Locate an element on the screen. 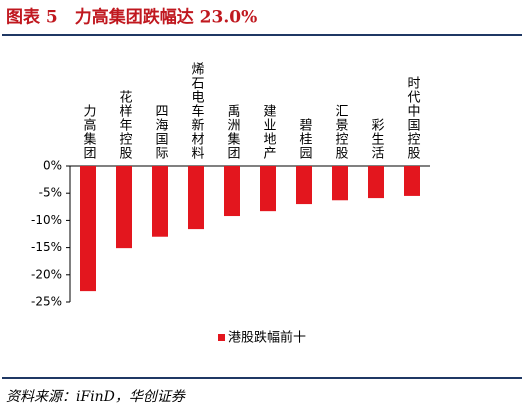  legend-swatch is located at coordinates (221, 337).